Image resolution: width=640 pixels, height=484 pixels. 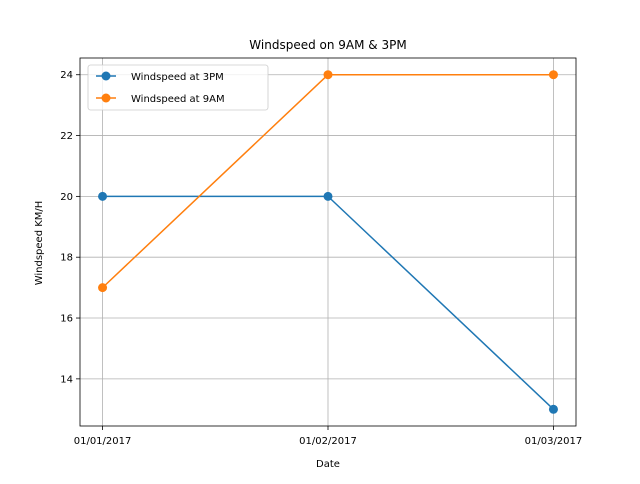 What do you see at coordinates (66, 136) in the screenshot?
I see `y-tick-label: 22` at bounding box center [66, 136].